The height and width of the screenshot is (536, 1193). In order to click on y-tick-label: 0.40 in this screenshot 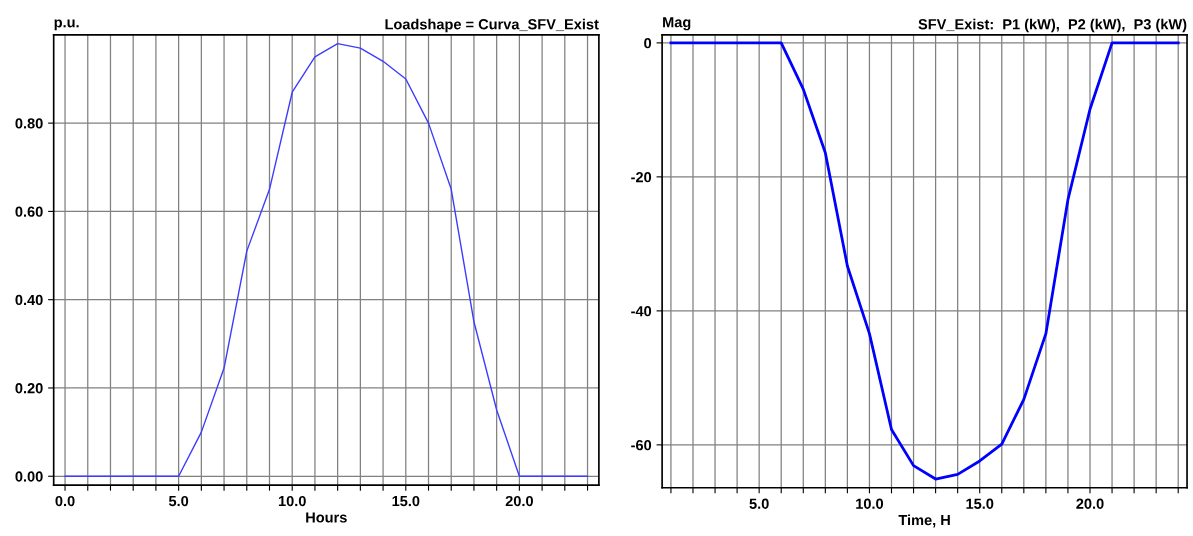, I will do `click(29, 300)`.